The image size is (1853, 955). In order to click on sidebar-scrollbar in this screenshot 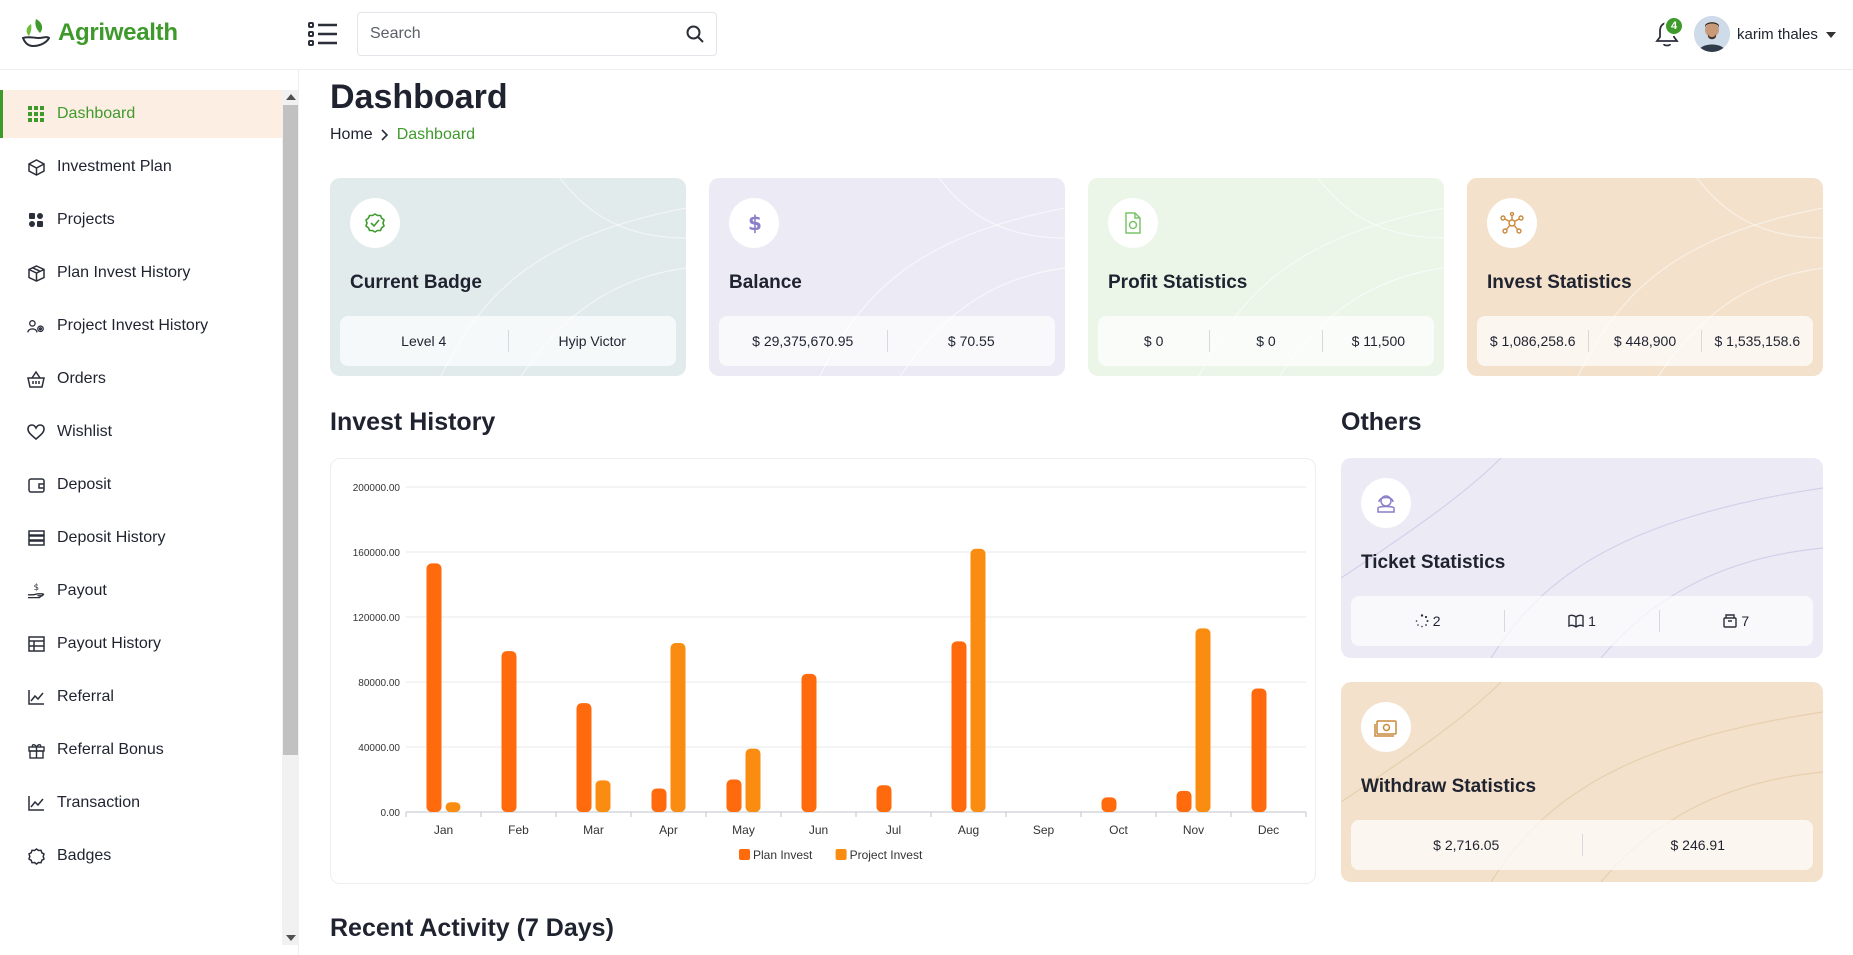, I will do `click(290, 517)`.